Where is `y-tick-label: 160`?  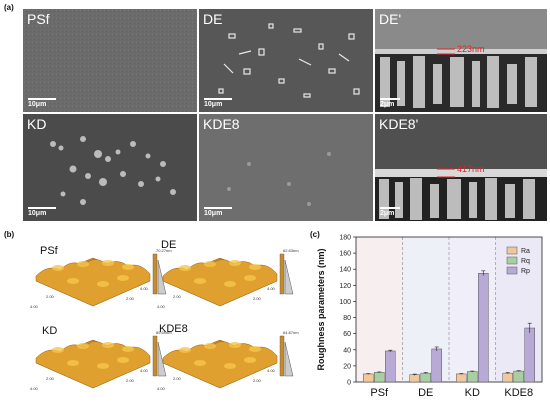 y-tick-label: 160 is located at coordinates (345, 254).